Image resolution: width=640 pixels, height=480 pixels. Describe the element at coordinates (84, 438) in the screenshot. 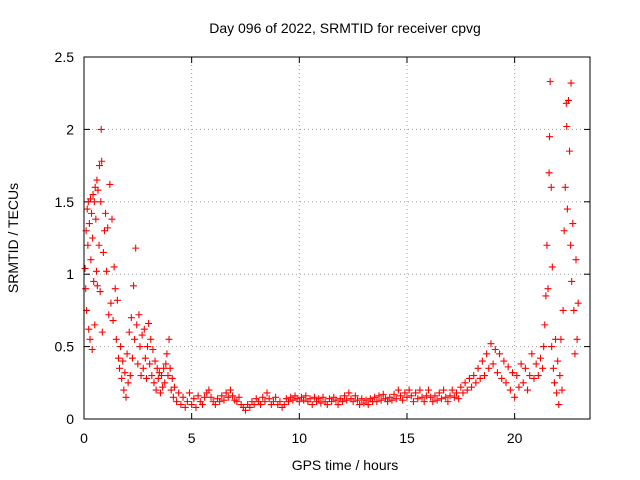

I see `x-tick-label: 0` at that location.